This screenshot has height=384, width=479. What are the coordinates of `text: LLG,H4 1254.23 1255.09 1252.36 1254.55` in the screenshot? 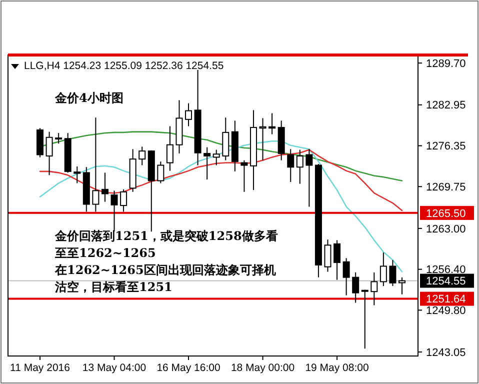 It's located at (124, 66).